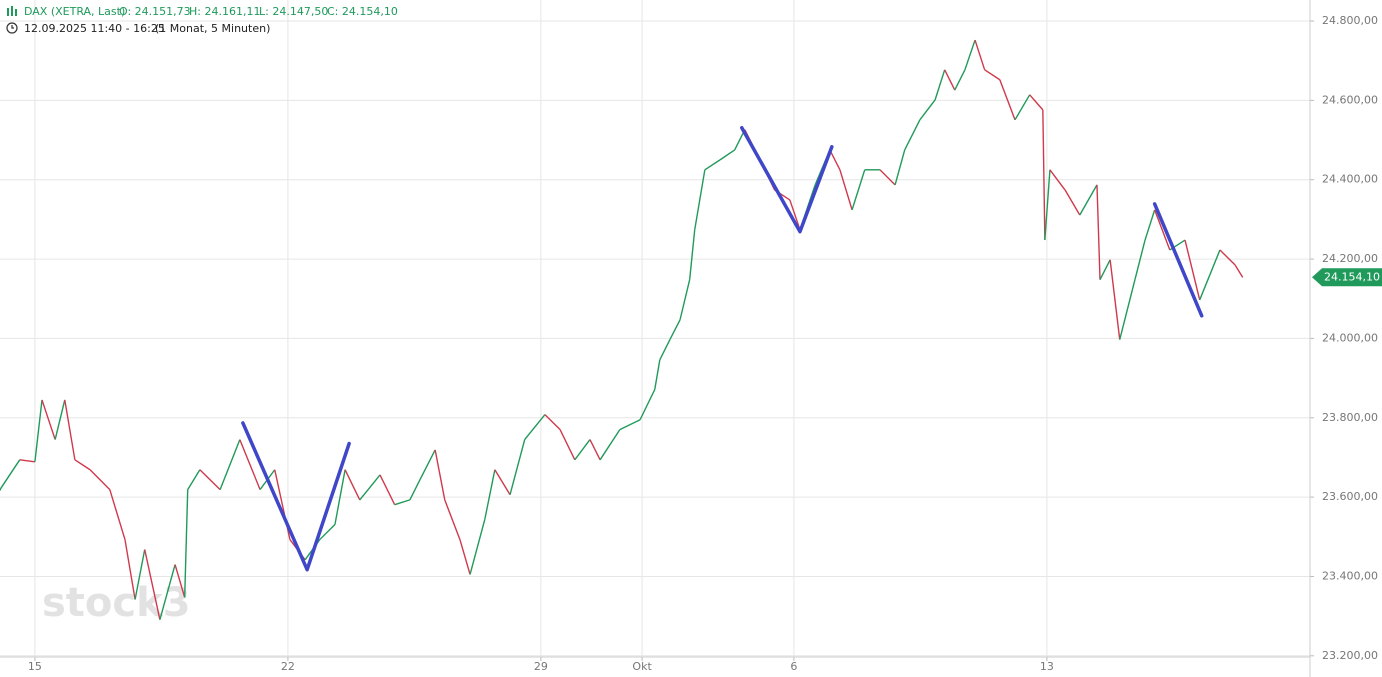  Describe the element at coordinates (12, 20) in the screenshot. I see `header-icon` at that location.